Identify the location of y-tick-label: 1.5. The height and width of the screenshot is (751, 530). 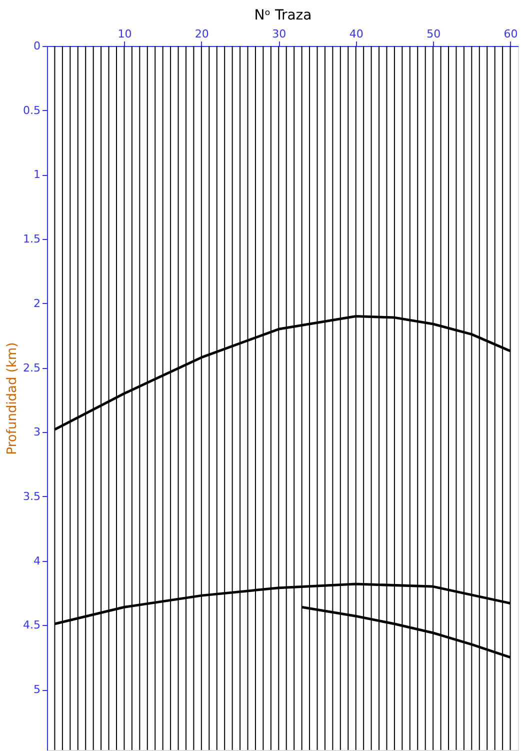
(31, 239).